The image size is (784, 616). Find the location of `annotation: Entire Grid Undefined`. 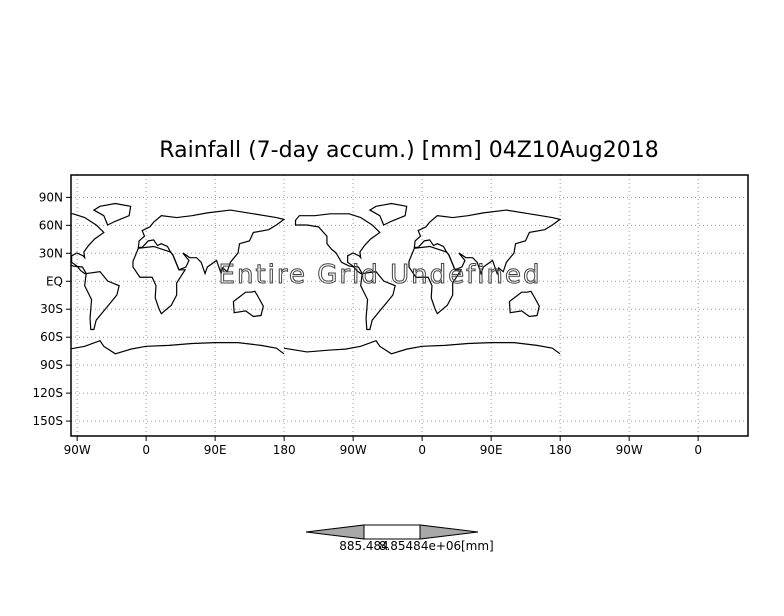

annotation: Entire Grid Undefined is located at coordinates (380, 275).